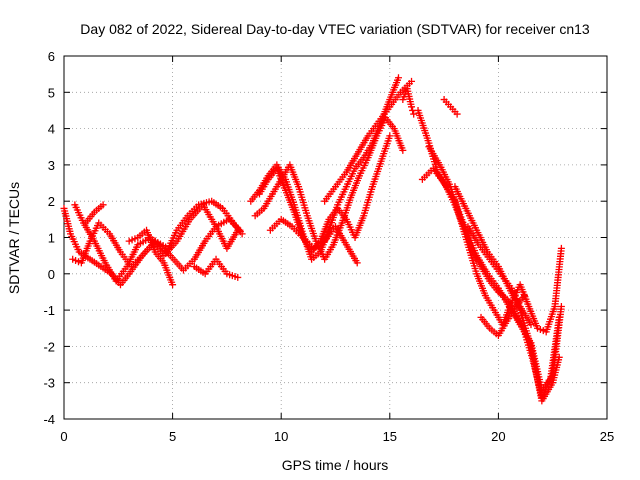  What do you see at coordinates (390, 436) in the screenshot?
I see `x-tick-label: 15` at bounding box center [390, 436].